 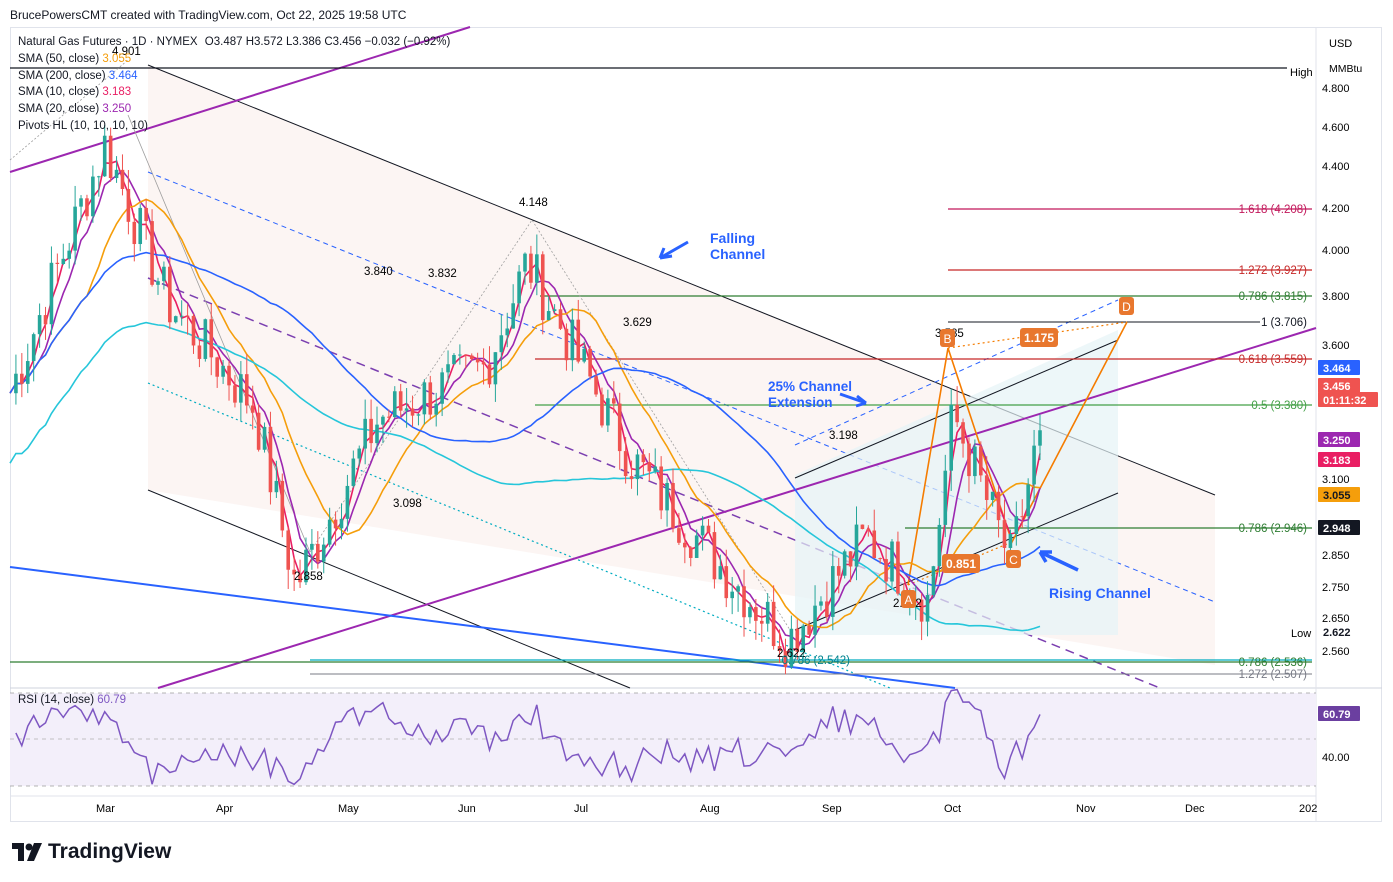 What do you see at coordinates (27, 852) in the screenshot?
I see `tradingview-icon` at bounding box center [27, 852].